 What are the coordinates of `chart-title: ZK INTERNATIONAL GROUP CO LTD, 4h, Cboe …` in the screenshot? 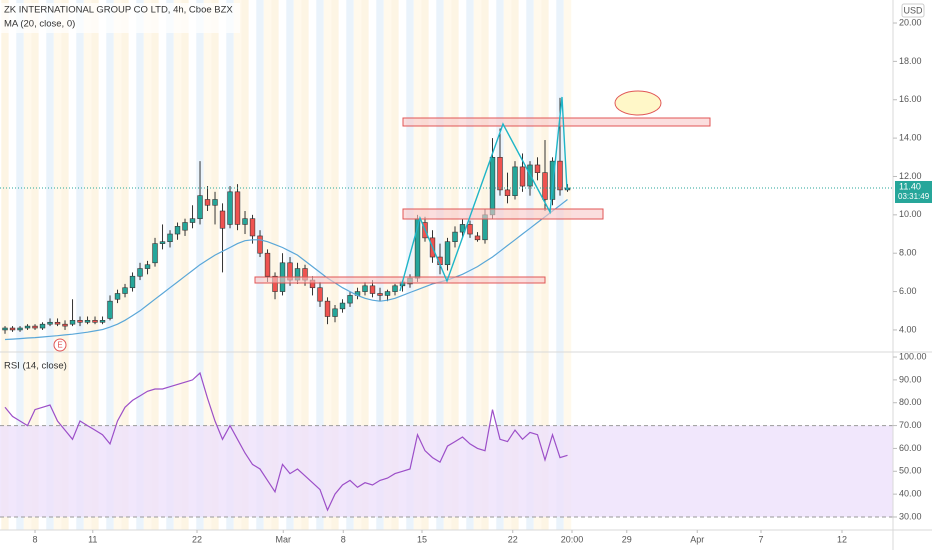 It's located at (118, 10).